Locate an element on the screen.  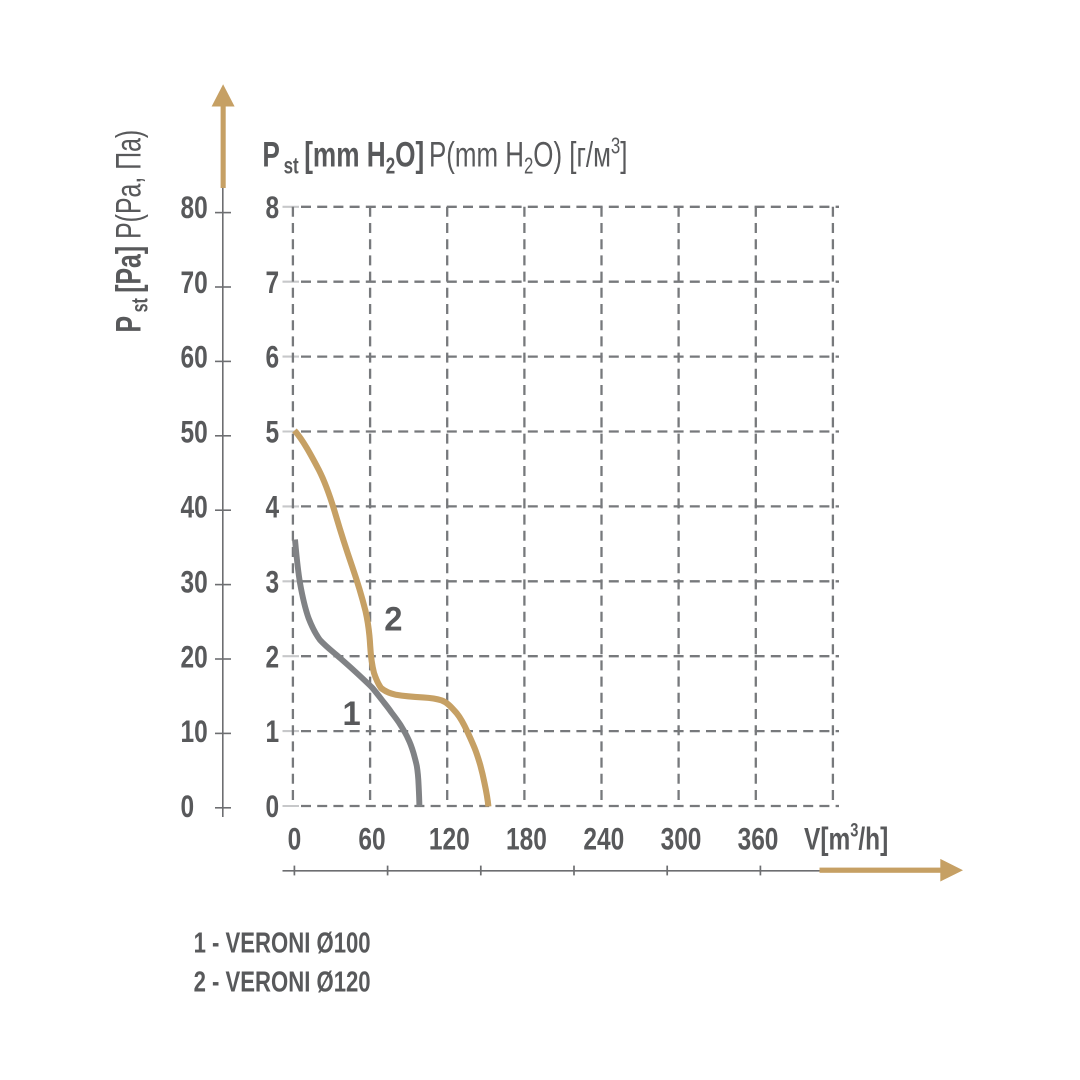
svg-text: 70 is located at coordinates (194, 283).